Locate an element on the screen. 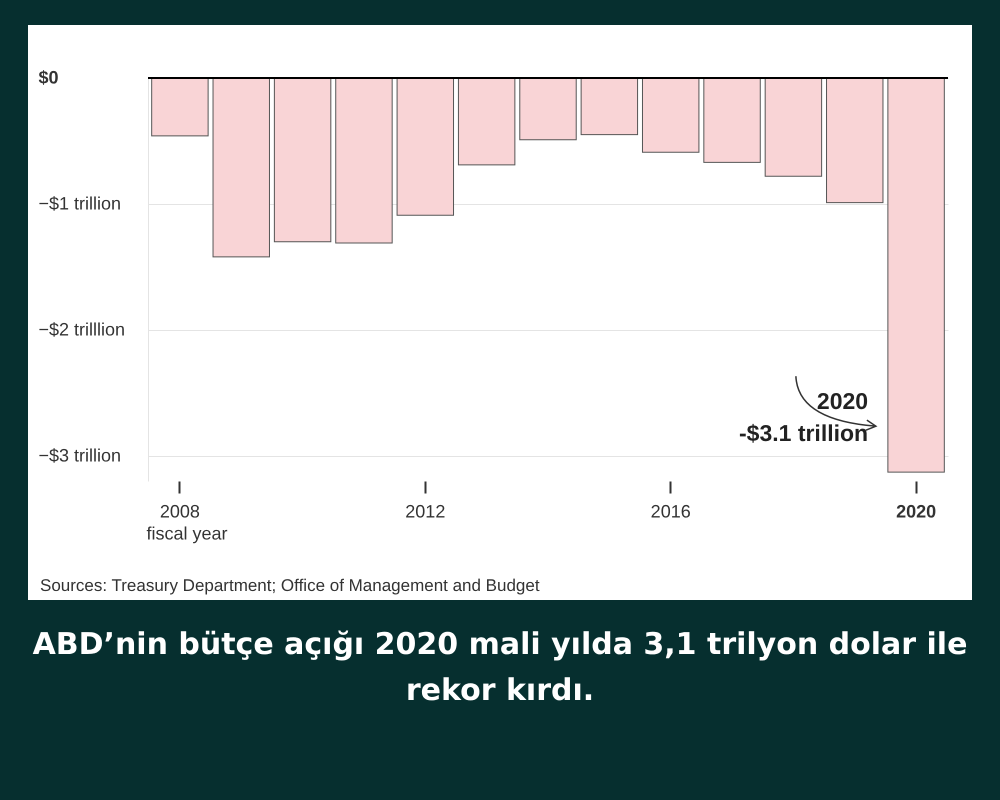 The image size is (1000, 800). y-tick-label: −$1 trillion is located at coordinates (80, 203).